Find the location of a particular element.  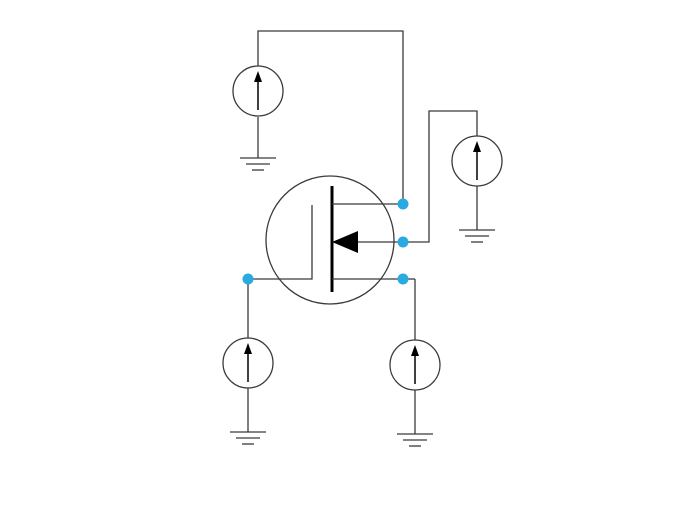

body-node is located at coordinates (403, 242).